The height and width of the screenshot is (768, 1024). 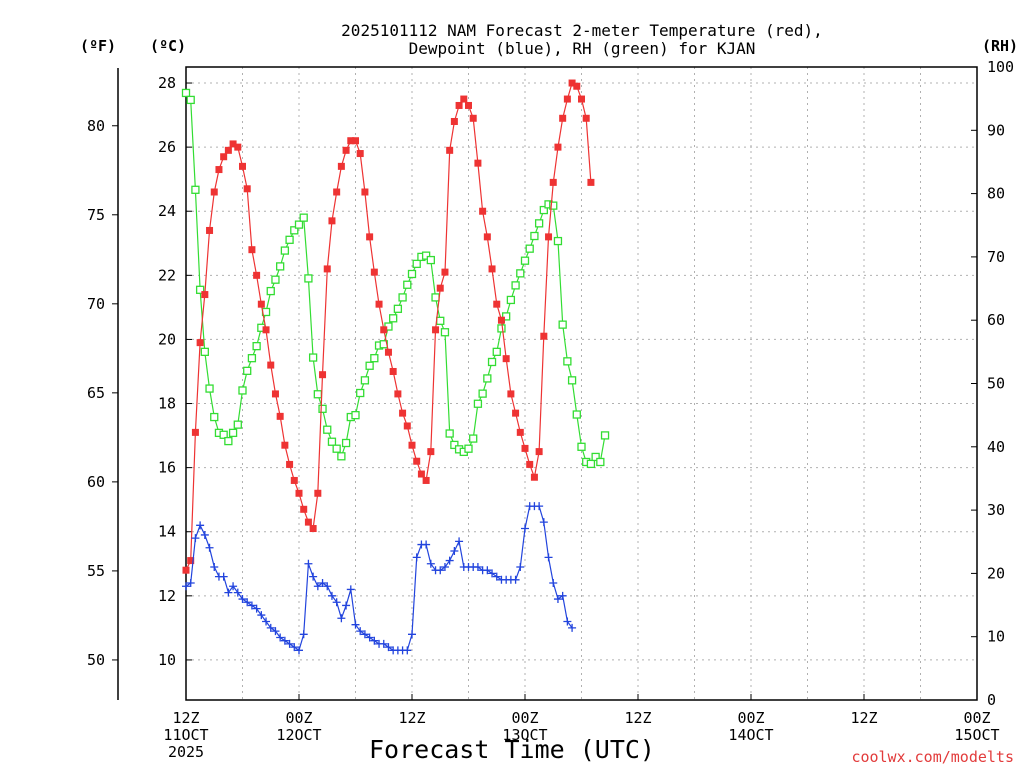 I want to click on celsius-tick-label: 16, so click(x=167, y=468).